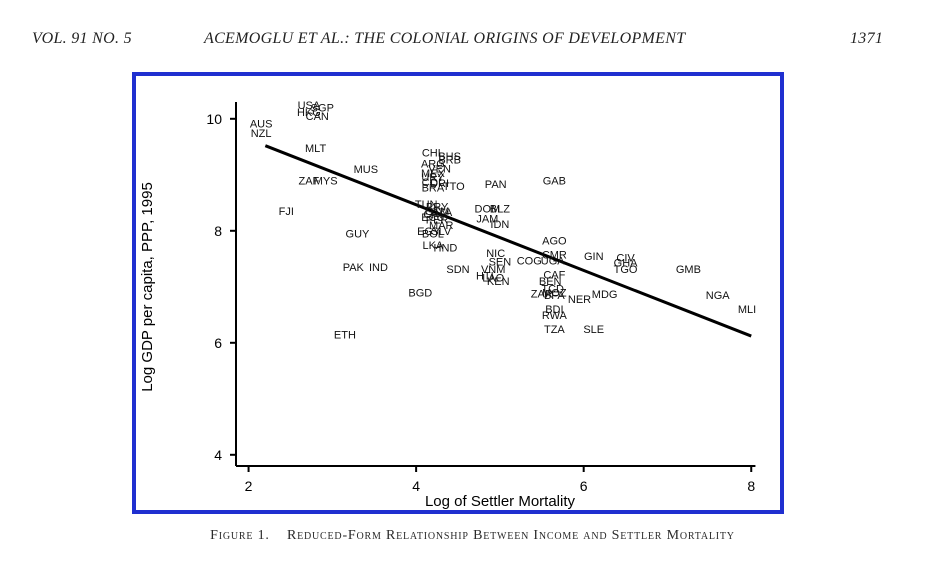 The width and height of the screenshot is (945, 569). I want to click on country-point-dza: DZA, so click(441, 213).